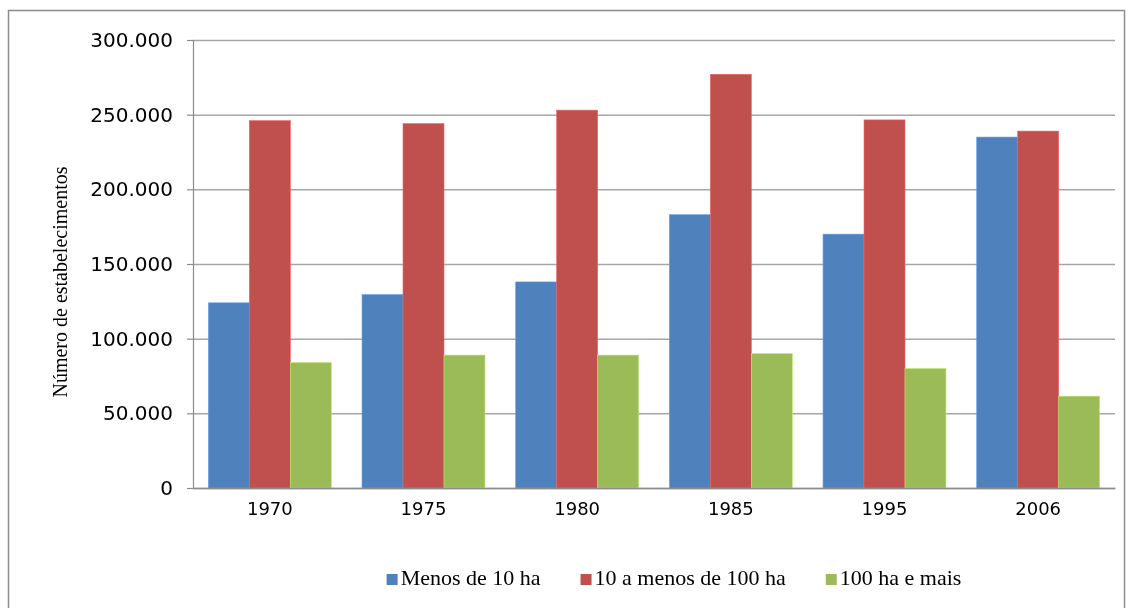  Describe the element at coordinates (269, 508) in the screenshot. I see `x-tick-label: 1970` at that location.